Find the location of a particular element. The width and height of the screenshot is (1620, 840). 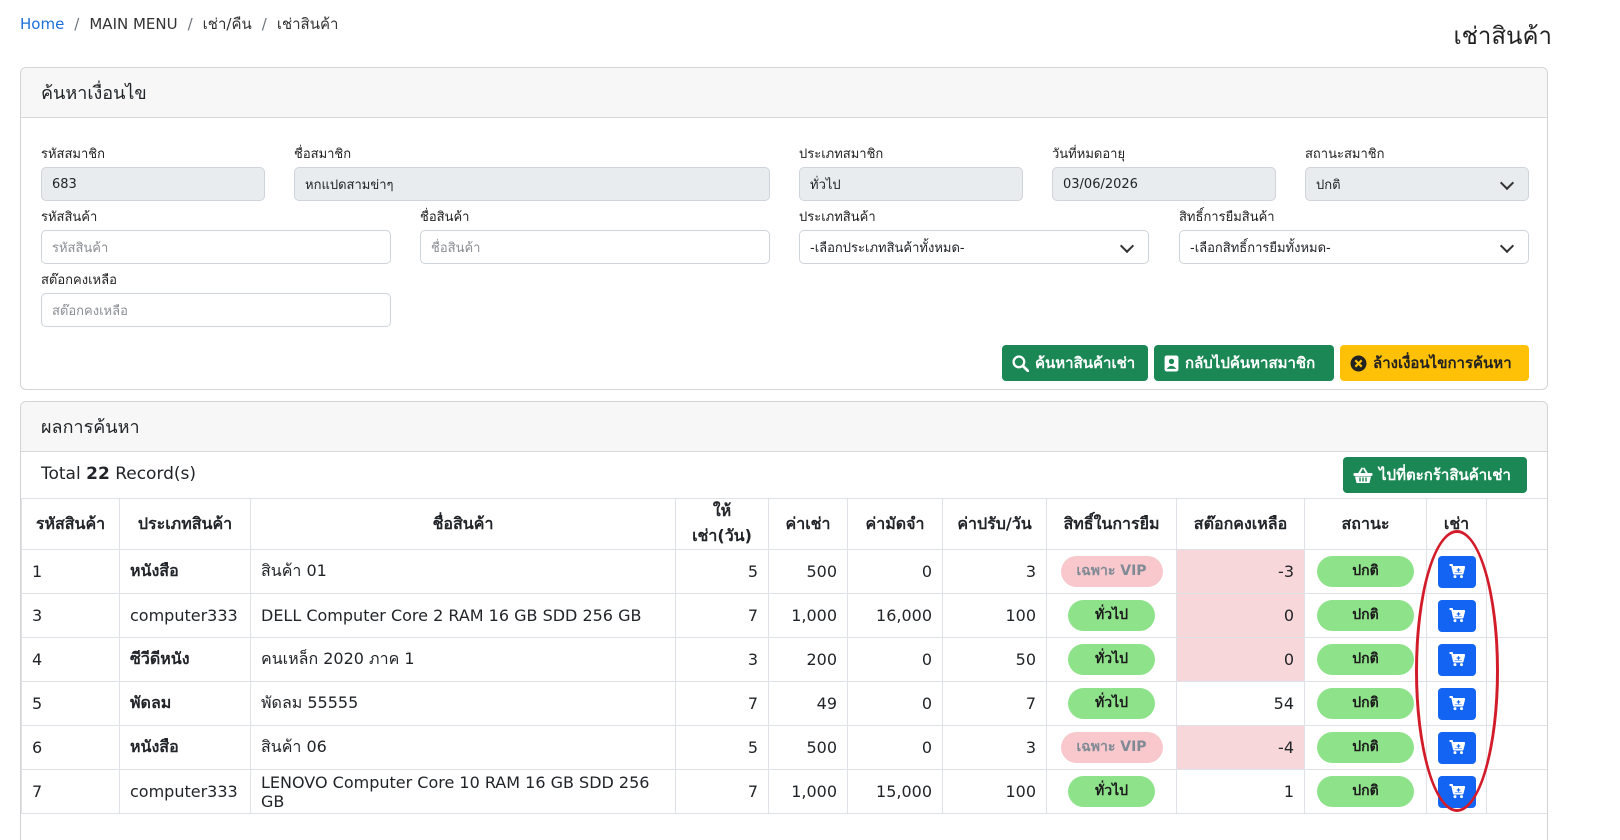

total-prefix: Total is located at coordinates (61, 474).